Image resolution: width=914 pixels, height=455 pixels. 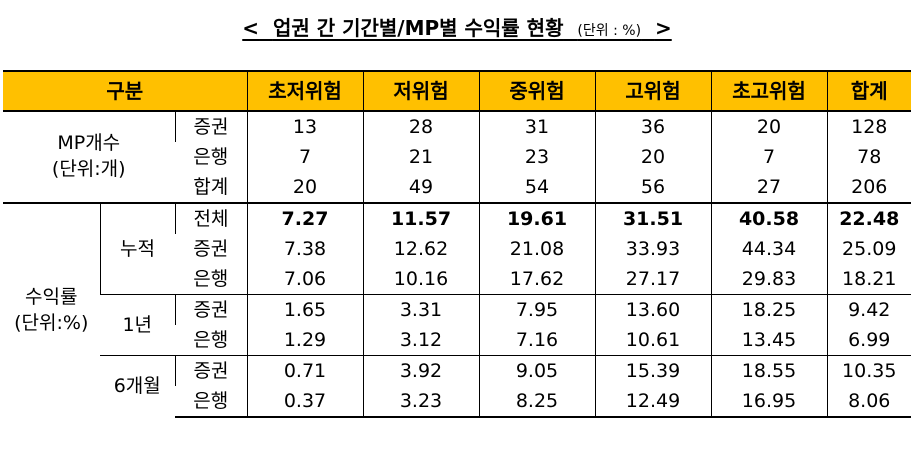 I want to click on value-cell: 40.58, so click(x=768, y=218).